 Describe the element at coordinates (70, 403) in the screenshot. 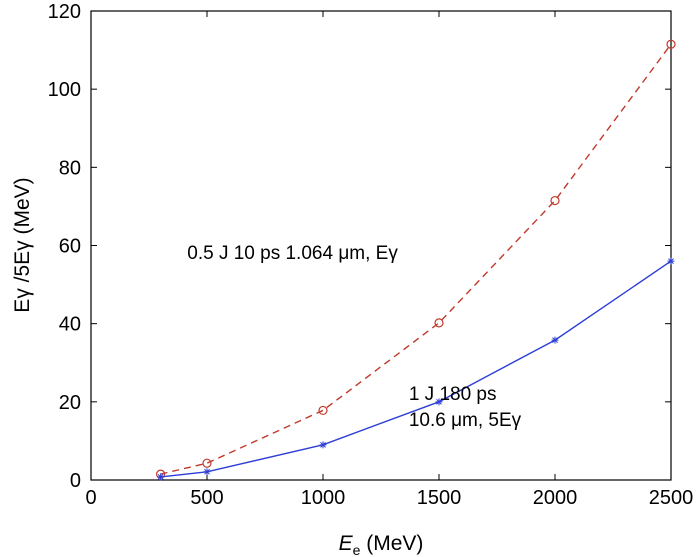

I see `y-tick-label: 20` at that location.